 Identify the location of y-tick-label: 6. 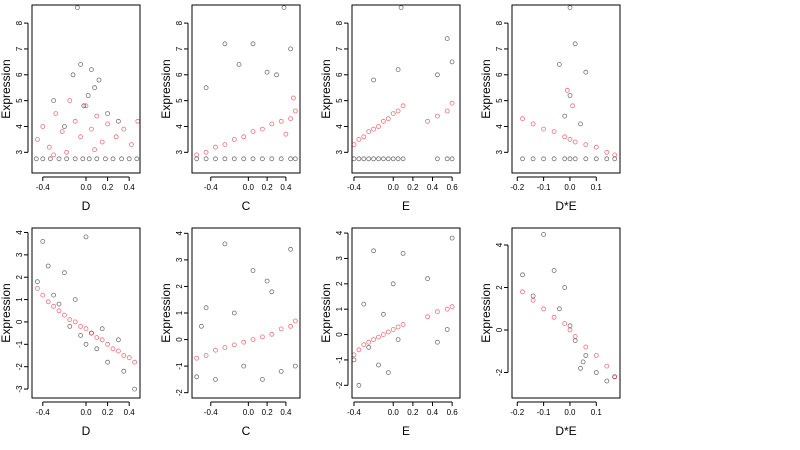
(179, 74).